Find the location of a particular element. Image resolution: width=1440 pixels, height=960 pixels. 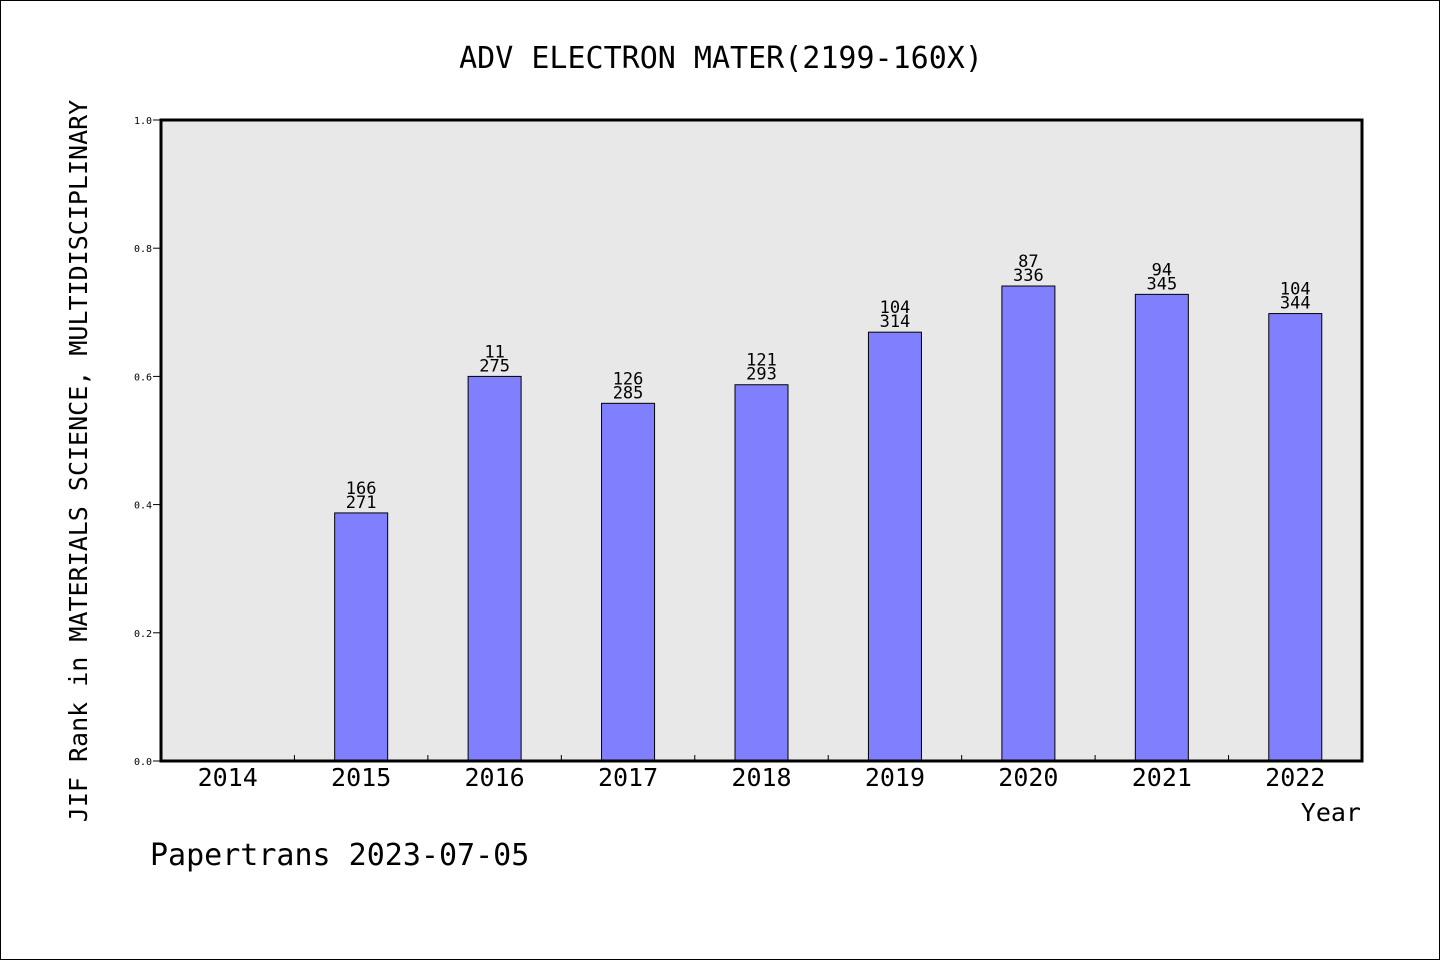

y-tick-label: 0.6 is located at coordinates (143, 377).